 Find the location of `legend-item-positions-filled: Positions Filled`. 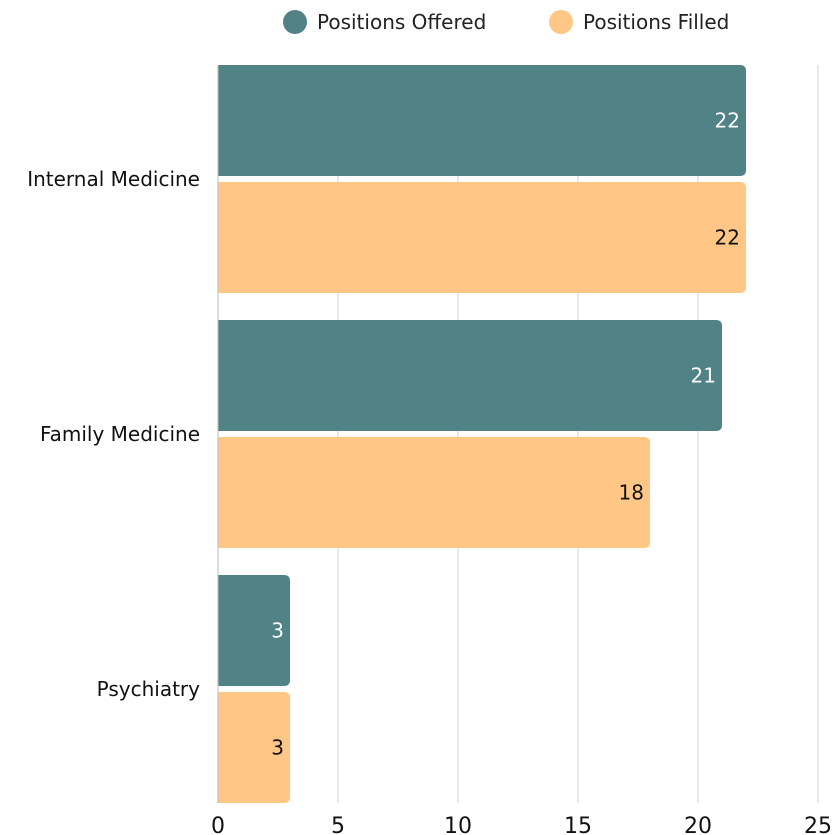

legend-item-positions-filled: Positions Filled is located at coordinates (639, 22).